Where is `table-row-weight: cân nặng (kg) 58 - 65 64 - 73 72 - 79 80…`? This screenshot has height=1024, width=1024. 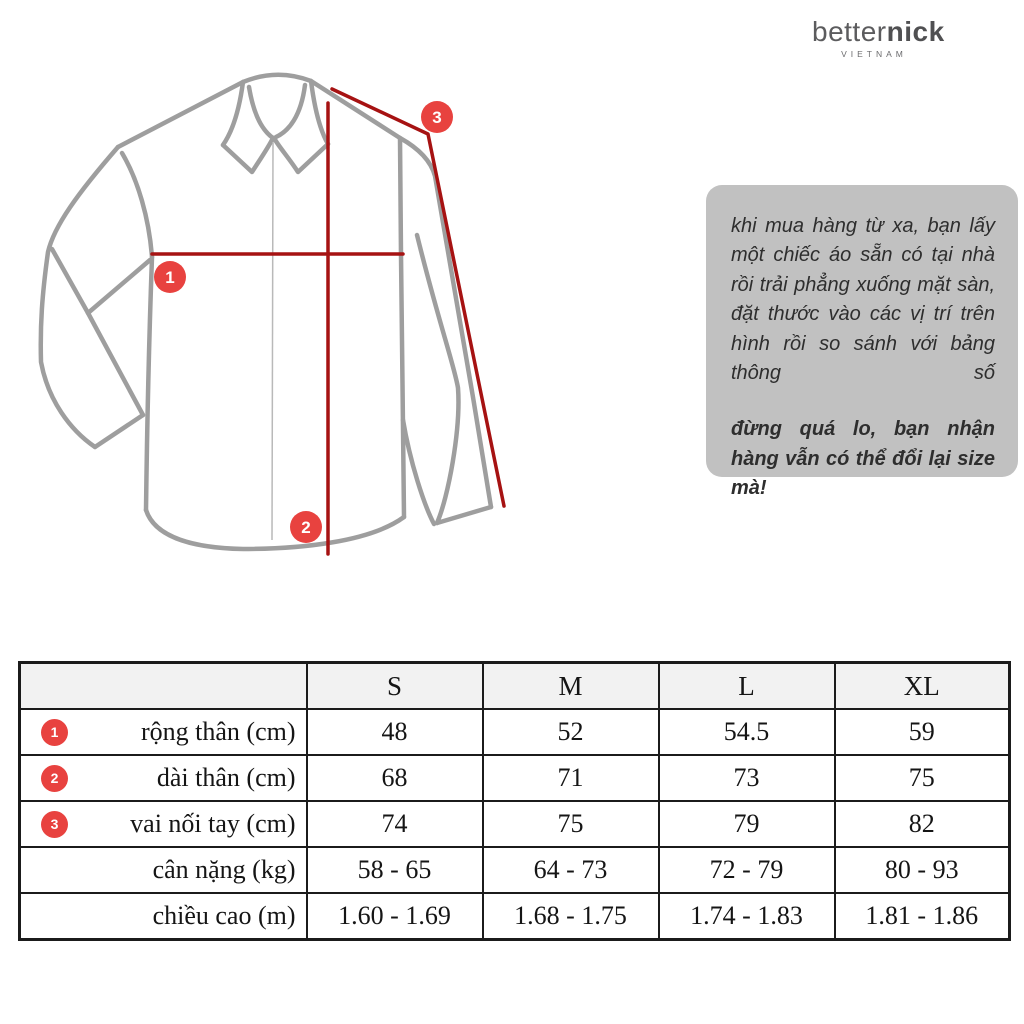 table-row-weight: cân nặng (kg) 58 - 65 64 - 73 72 - 79 80… is located at coordinates (514, 870).